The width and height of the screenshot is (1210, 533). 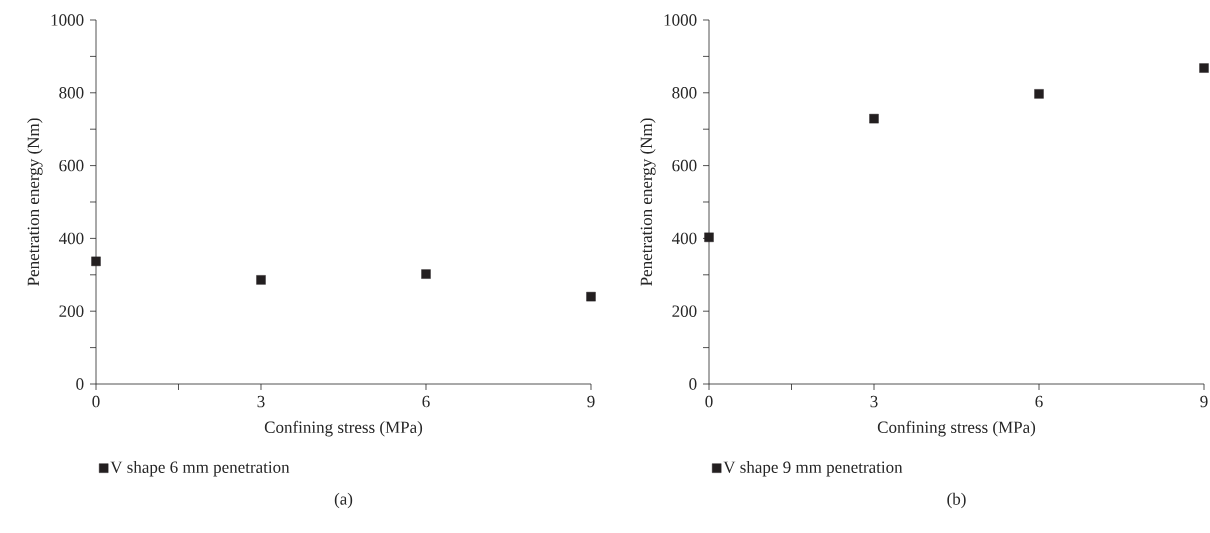 I want to click on text: (b), so click(x=956, y=500).